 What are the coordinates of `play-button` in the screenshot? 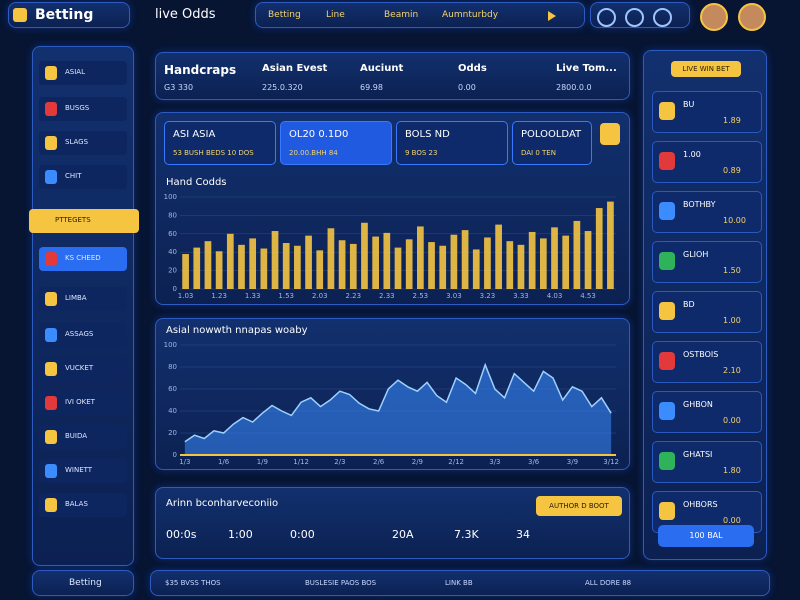 It's located at (552, 16).